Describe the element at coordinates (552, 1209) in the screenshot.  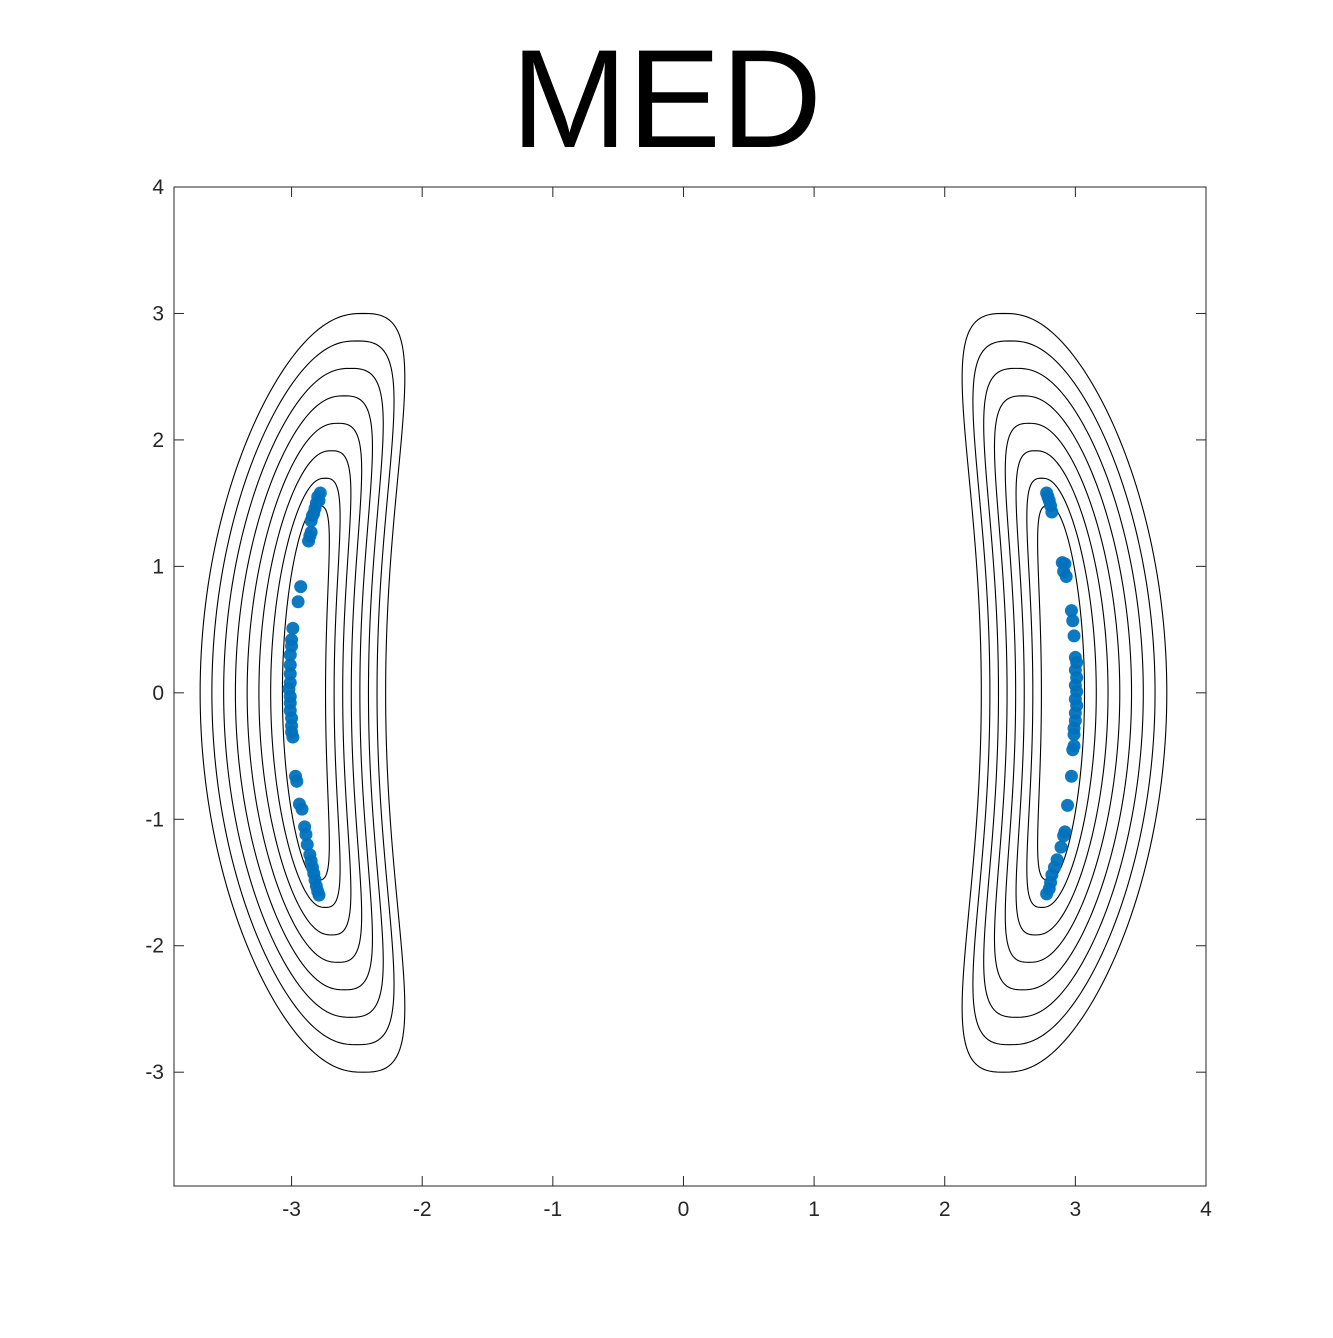
I see `x-tick-label: -1` at that location.